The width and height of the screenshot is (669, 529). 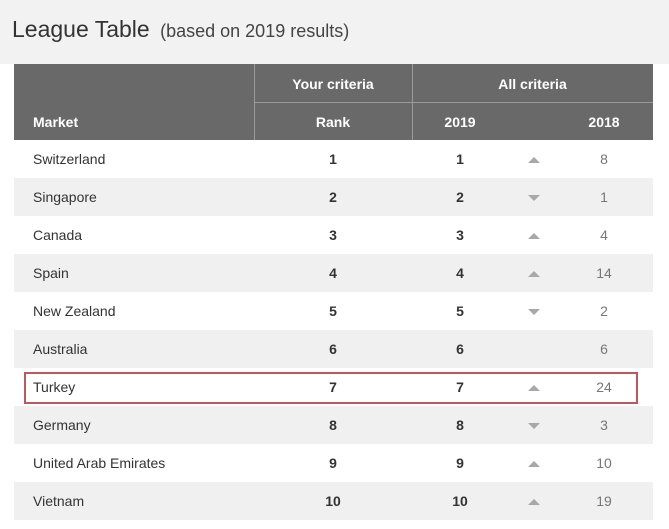 I want to click on header-divider, so click(x=453, y=102).